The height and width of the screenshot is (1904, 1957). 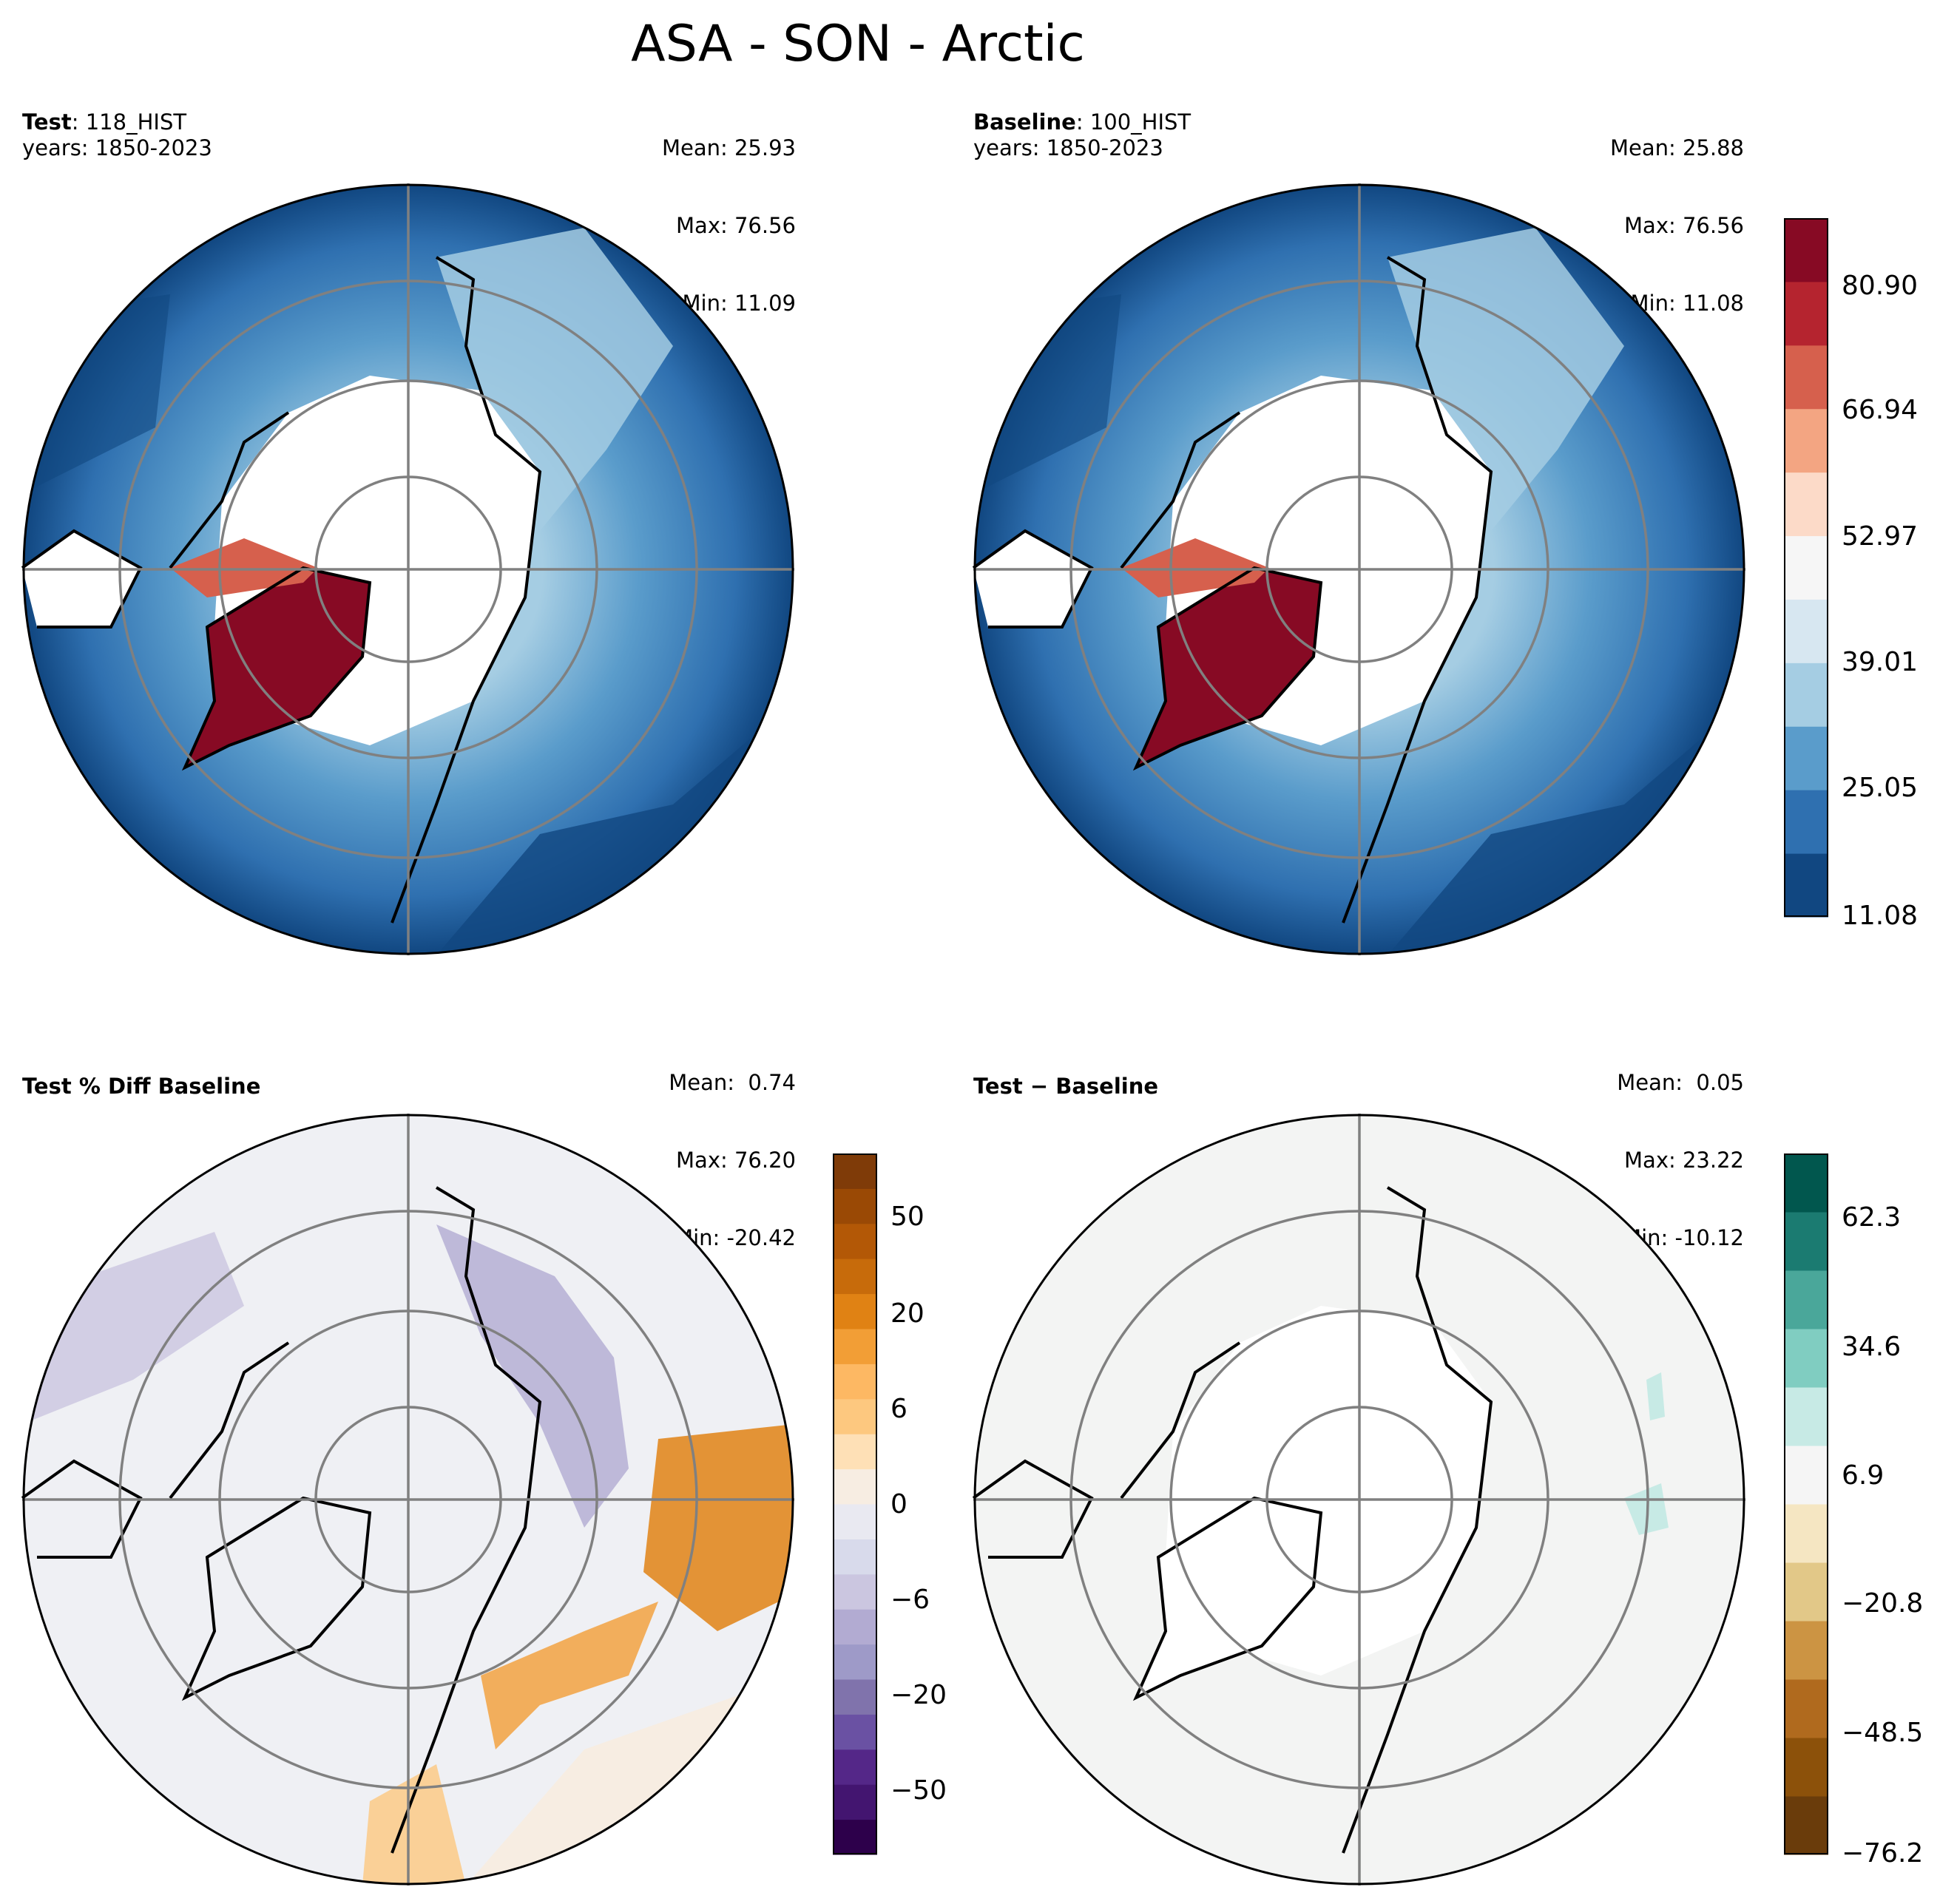 What do you see at coordinates (117, 147) in the screenshot?
I see `test-years: years: 1850-2023` at bounding box center [117, 147].